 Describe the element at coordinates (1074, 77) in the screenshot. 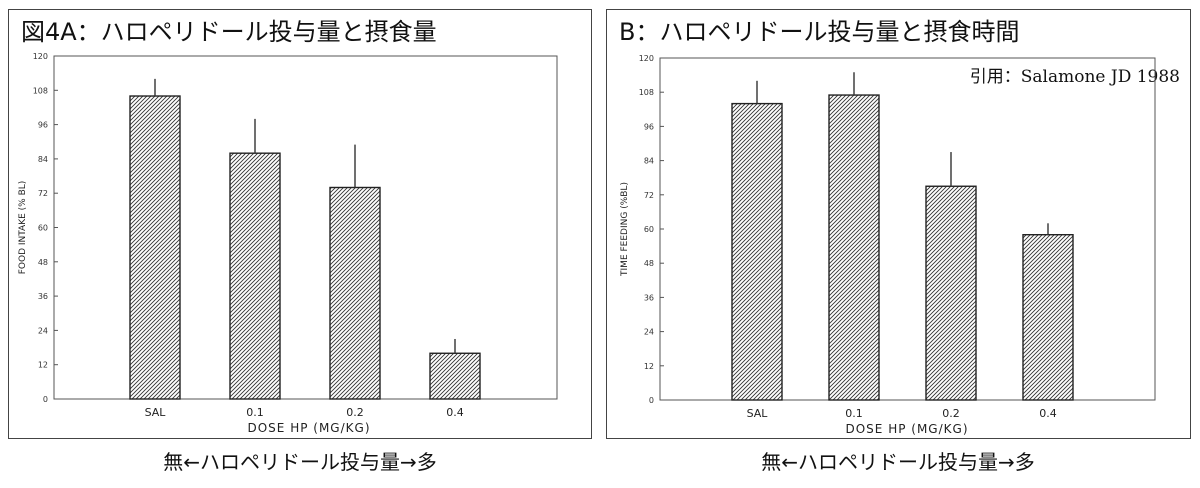

I see `citation-label: 引用：Salamone JD 1988` at that location.